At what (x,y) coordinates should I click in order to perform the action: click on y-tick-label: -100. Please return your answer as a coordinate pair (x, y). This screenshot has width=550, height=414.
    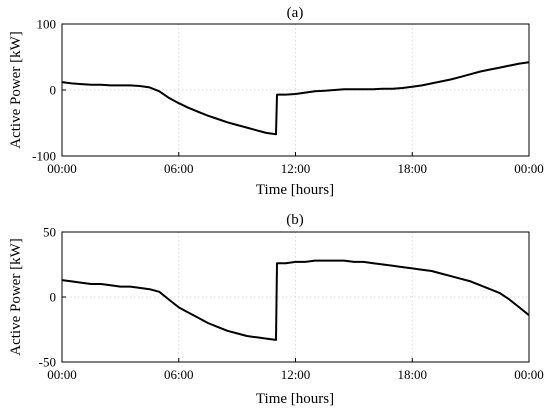
    Looking at the image, I should click on (44, 156).